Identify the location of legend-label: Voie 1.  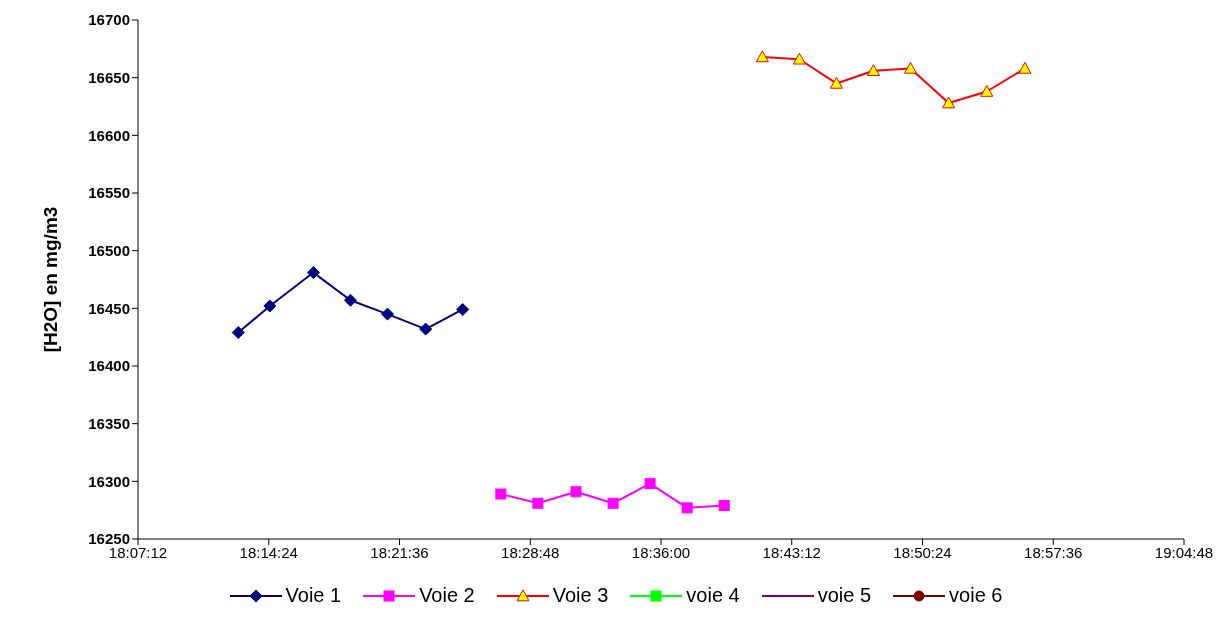
(313, 595).